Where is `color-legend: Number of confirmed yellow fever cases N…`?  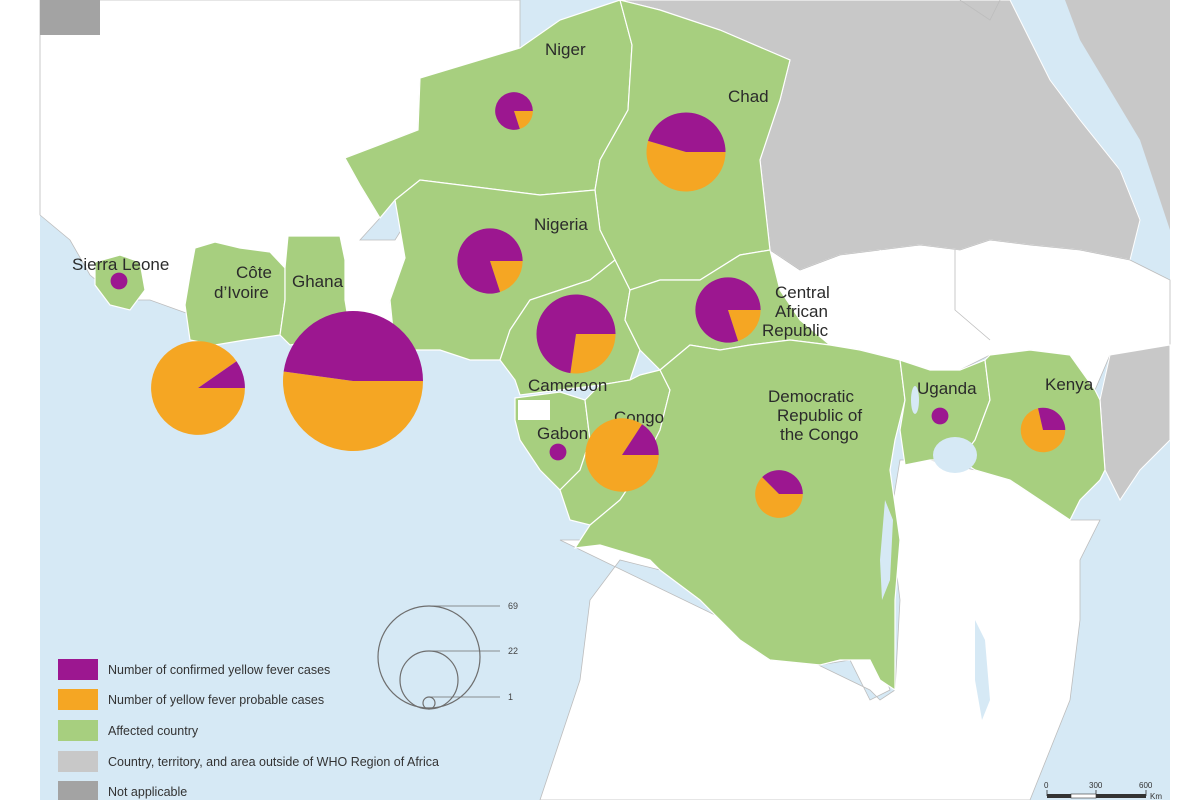 color-legend: Number of confirmed yellow fever cases N… is located at coordinates (248, 729).